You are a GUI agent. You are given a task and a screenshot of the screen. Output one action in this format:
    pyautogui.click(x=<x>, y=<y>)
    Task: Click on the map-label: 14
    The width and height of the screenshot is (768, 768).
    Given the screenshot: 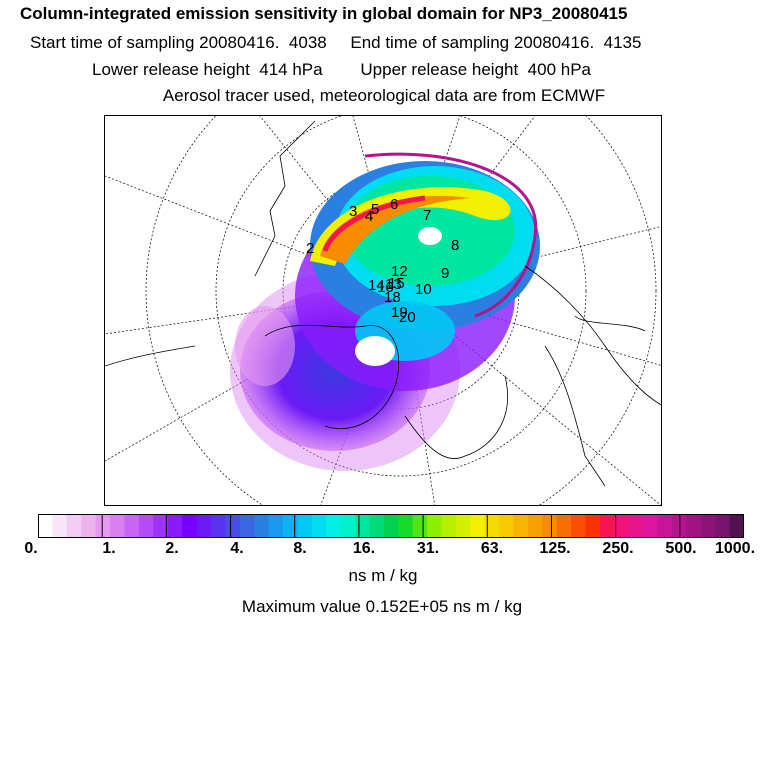 What is the action you would take?
    pyautogui.click(x=376, y=285)
    